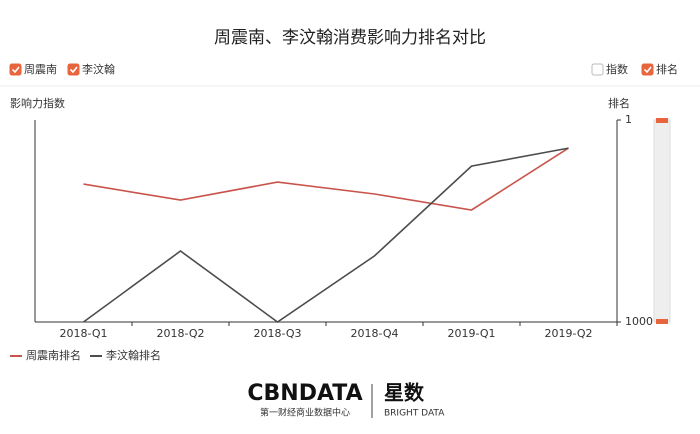  I want to click on filter-label: 周震南, so click(40, 69).